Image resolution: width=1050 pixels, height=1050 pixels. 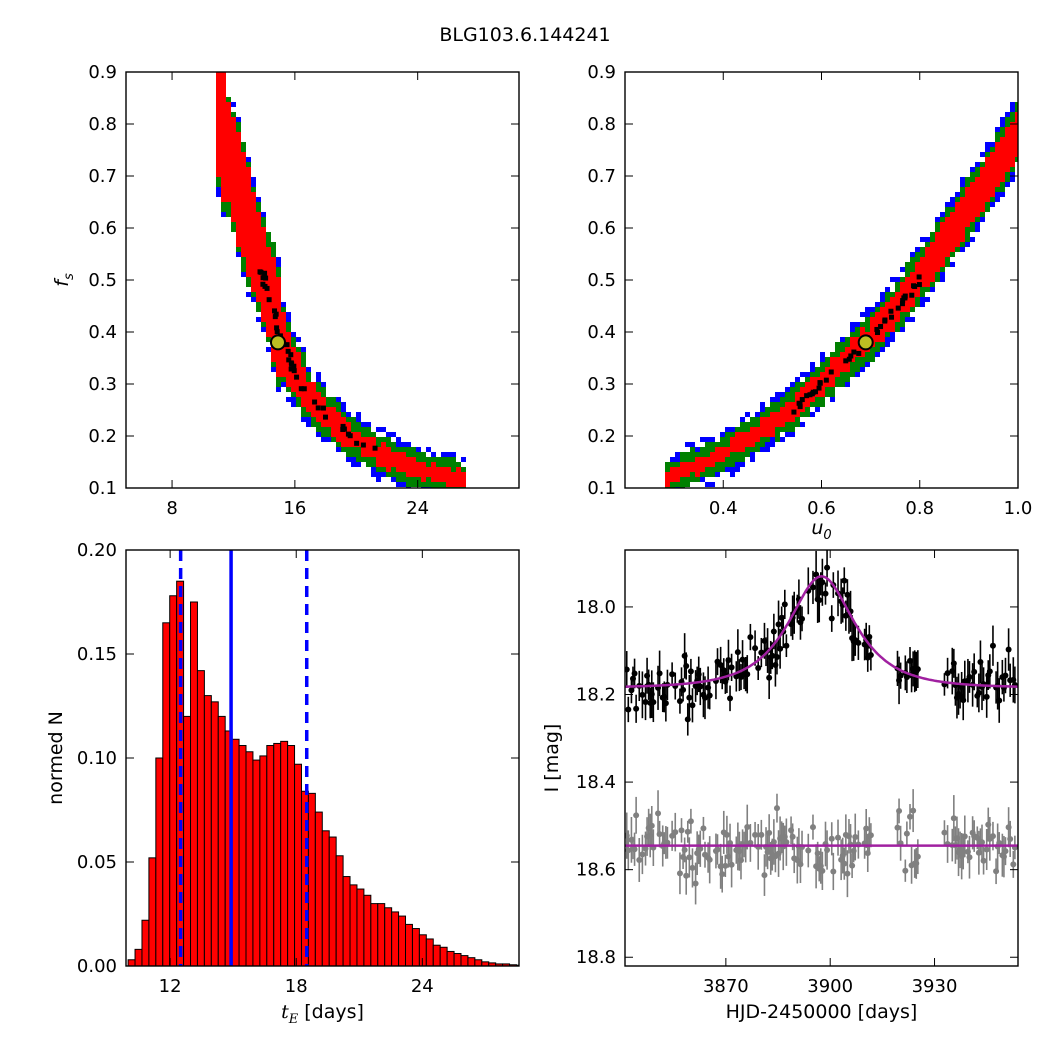 What do you see at coordinates (166, 794) in the screenshot?
I see `histogram-bar` at bounding box center [166, 794].